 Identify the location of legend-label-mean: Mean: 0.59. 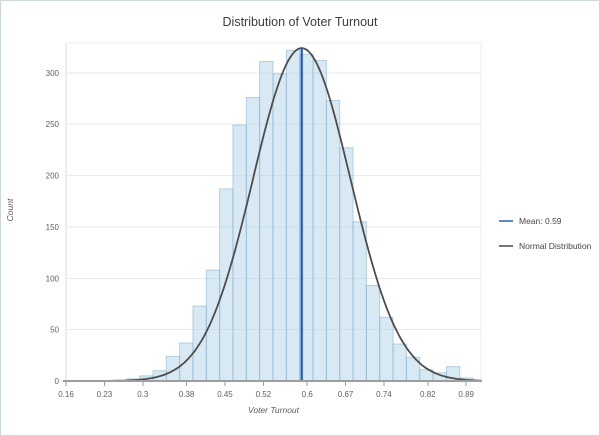
(540, 221).